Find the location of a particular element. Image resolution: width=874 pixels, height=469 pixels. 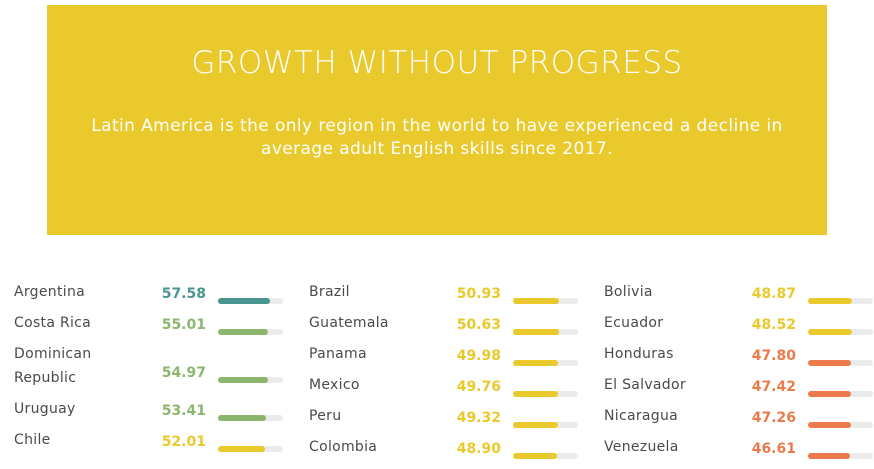

country-label: Costa Rica is located at coordinates (53, 323).